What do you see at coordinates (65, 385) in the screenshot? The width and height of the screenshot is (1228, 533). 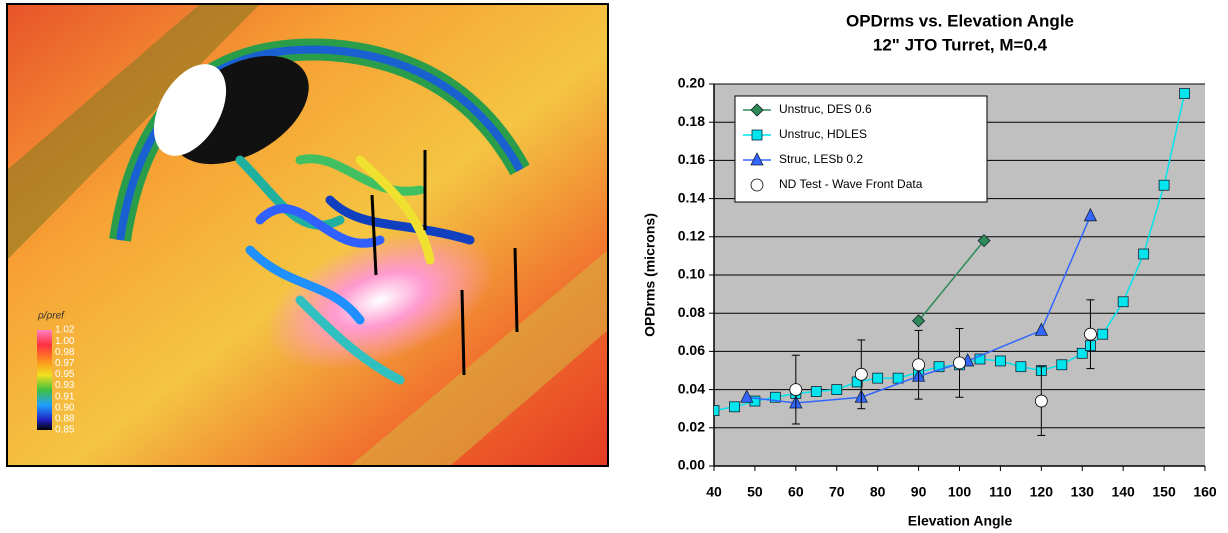 I see `colorbar-label: 0.93` at bounding box center [65, 385].